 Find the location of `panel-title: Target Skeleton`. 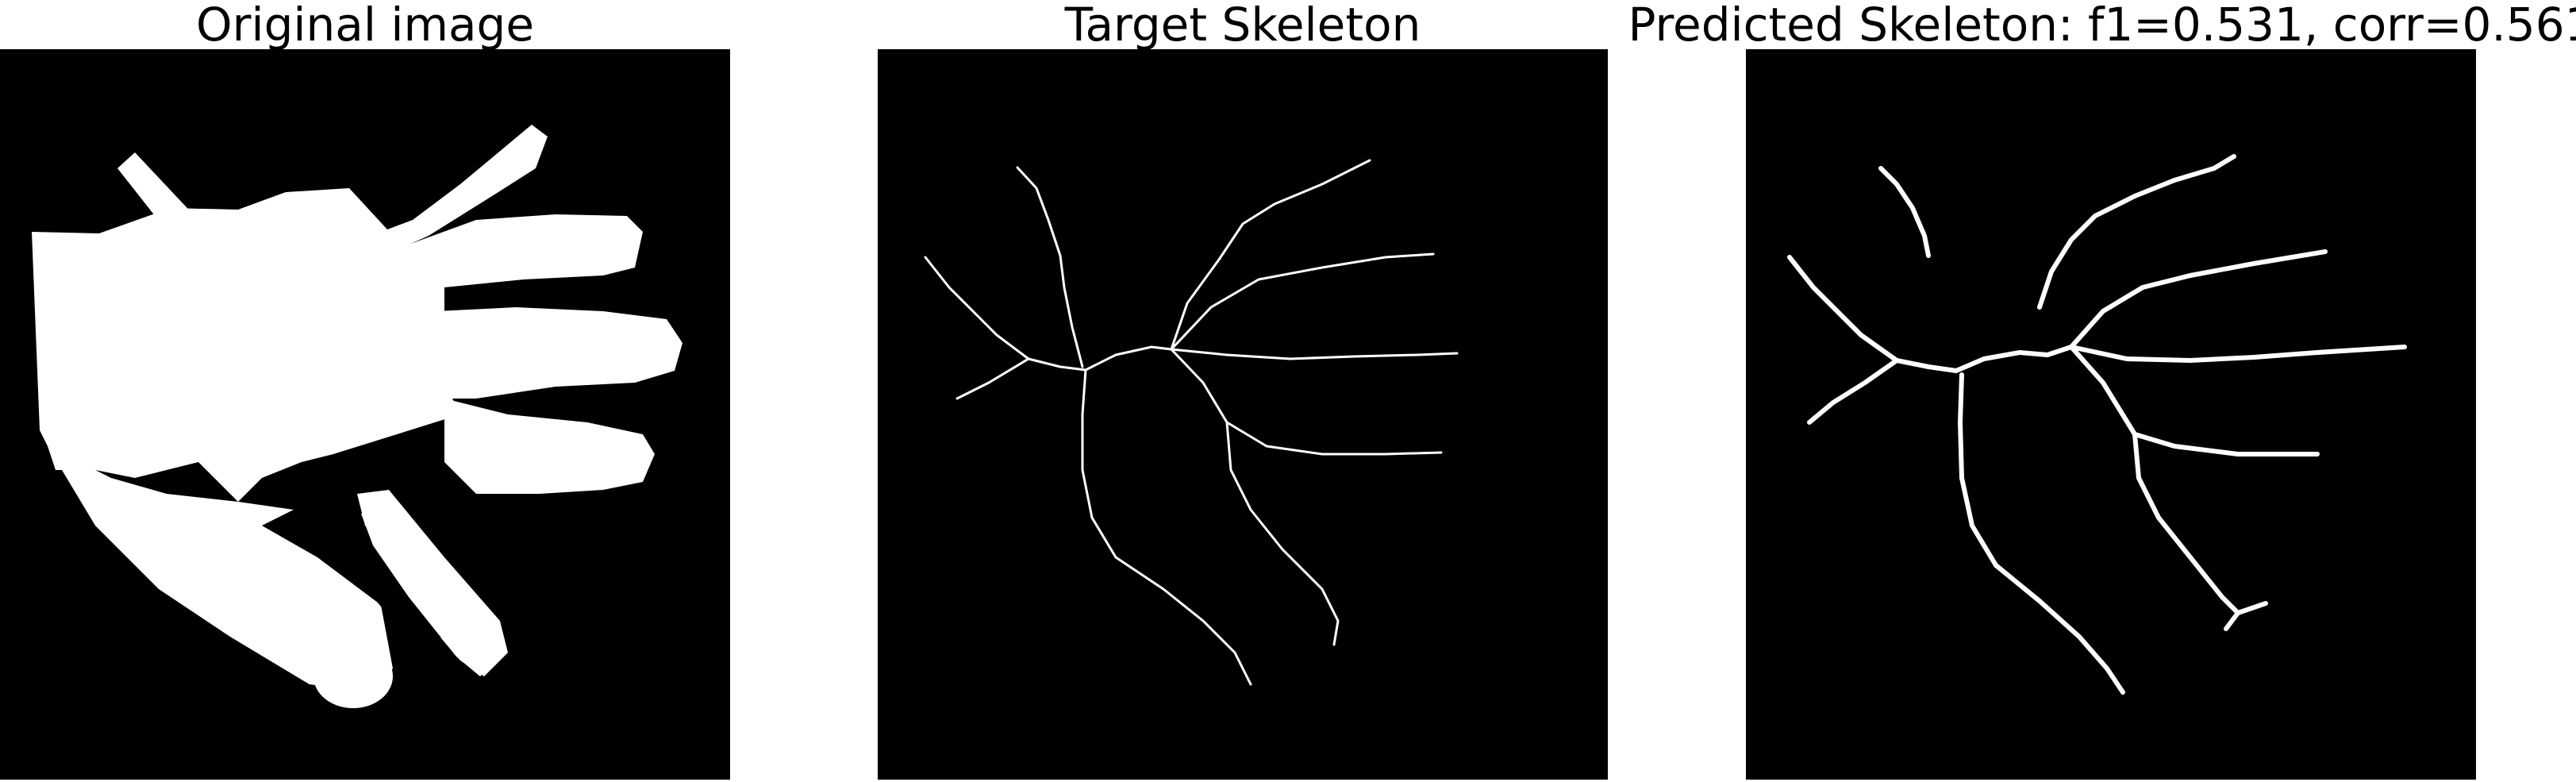

panel-title: Target Skeleton is located at coordinates (1242, 26).